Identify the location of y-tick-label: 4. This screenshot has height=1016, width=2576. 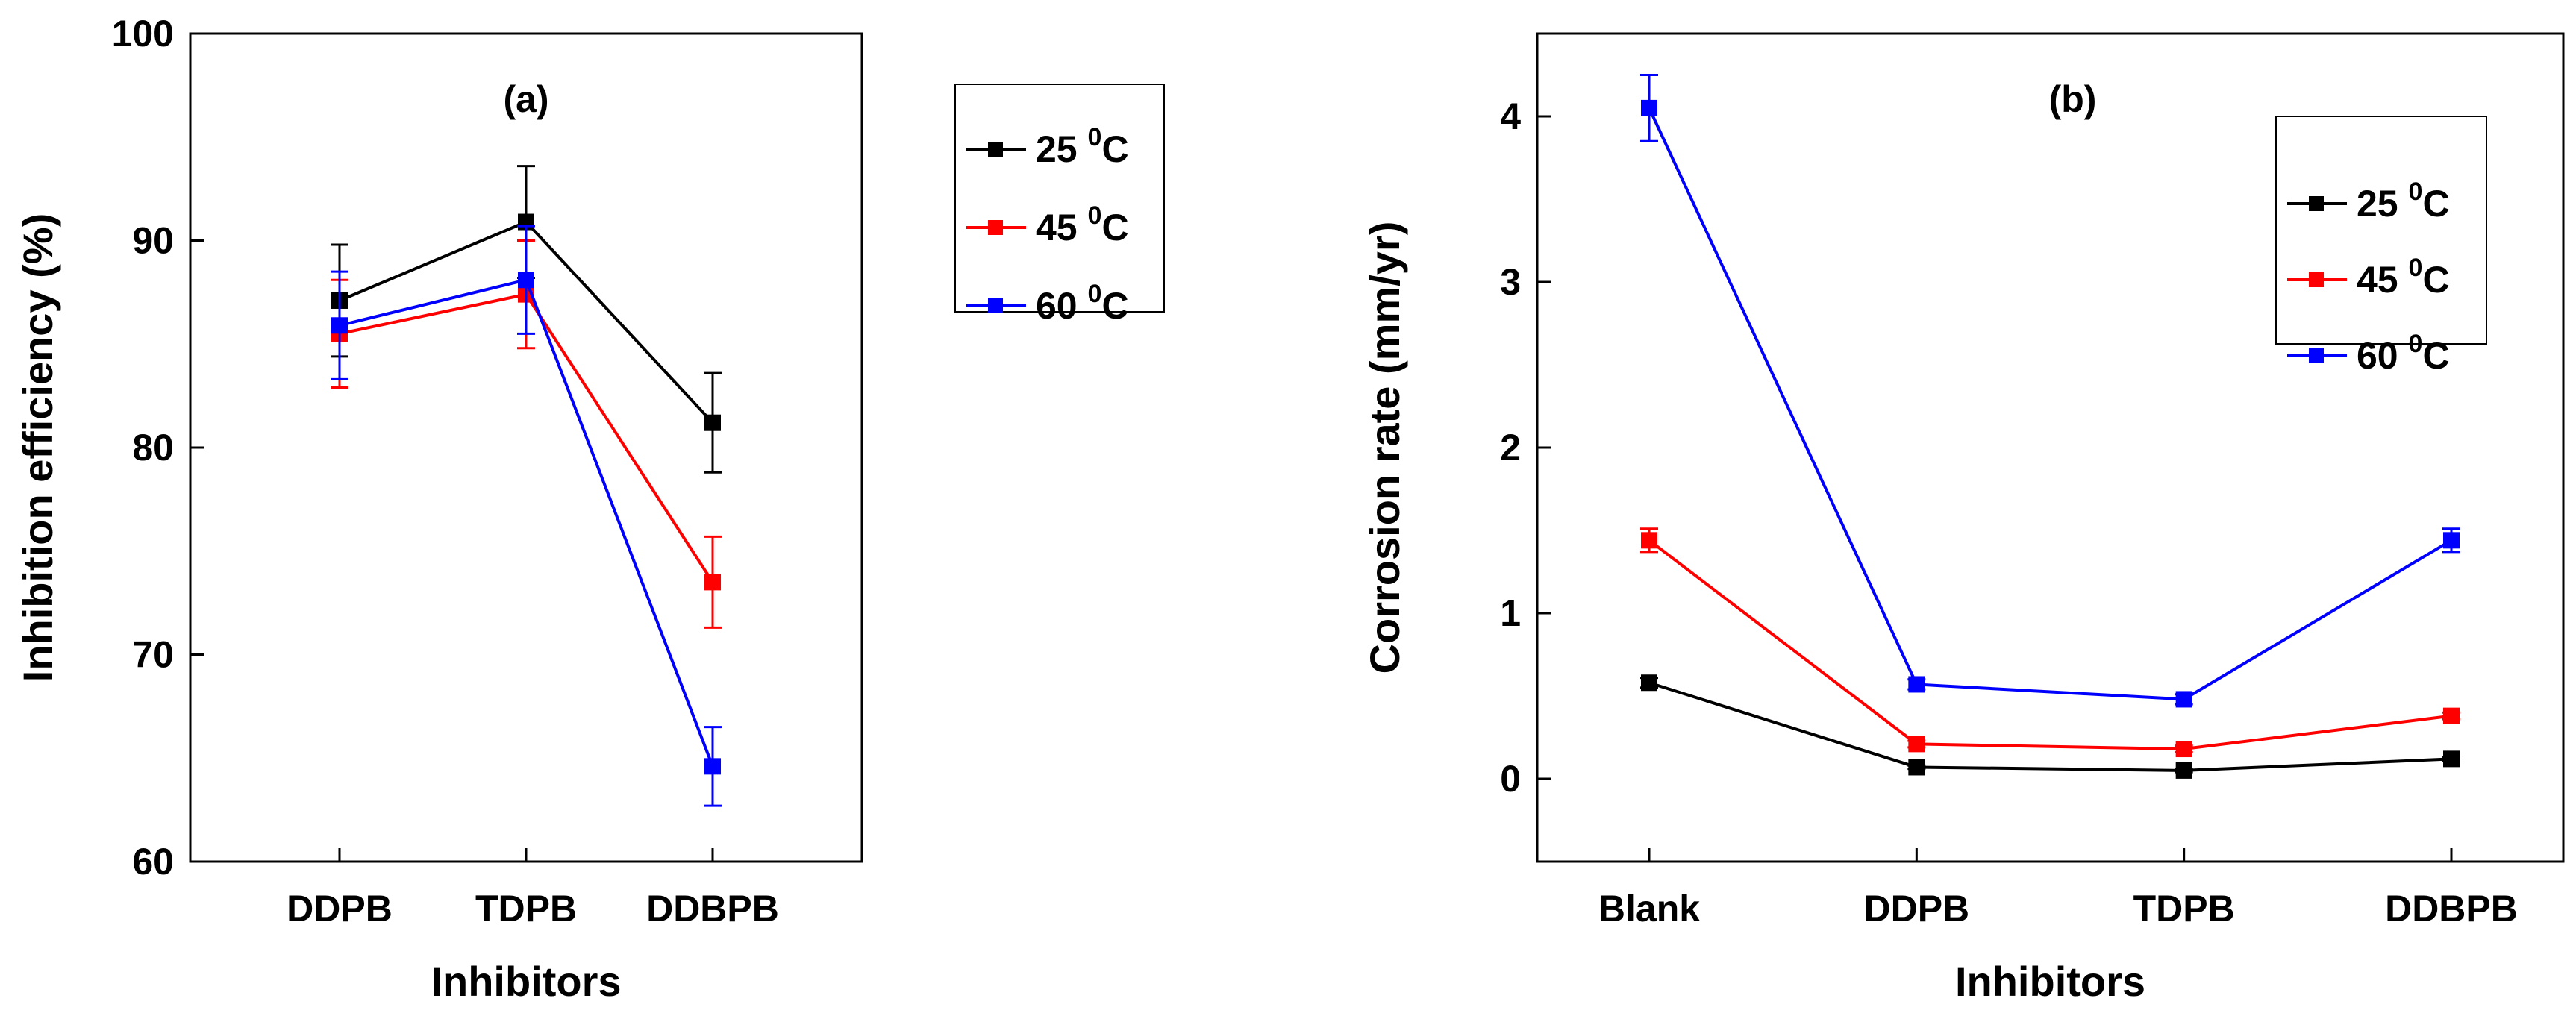
(1510, 116).